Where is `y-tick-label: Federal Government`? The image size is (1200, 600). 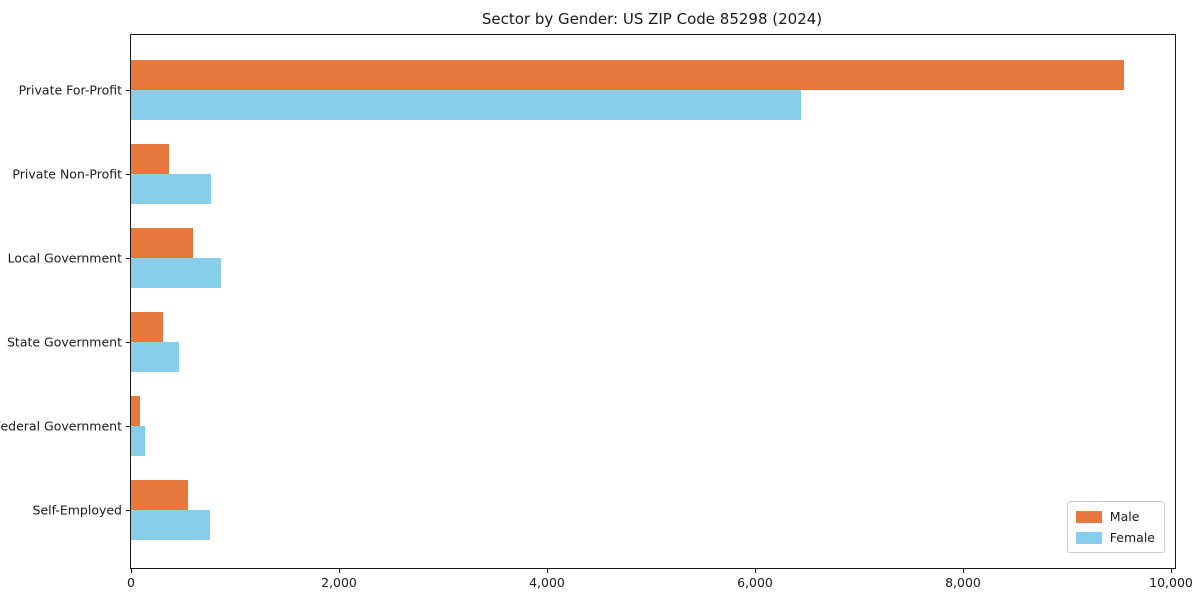 y-tick-label: Federal Government is located at coordinates (61, 426).